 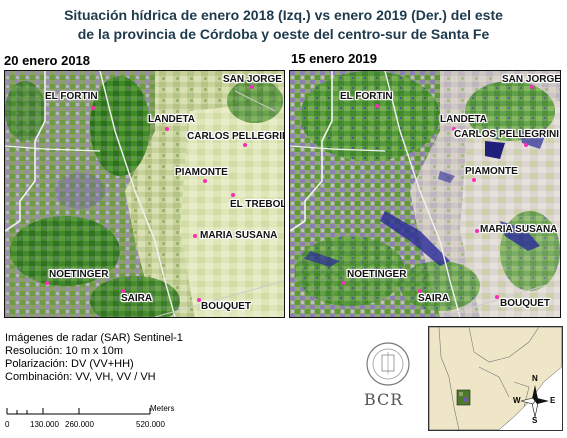 What do you see at coordinates (334, 58) in the screenshot?
I see `right-panel-label: 15 enero 2019` at bounding box center [334, 58].